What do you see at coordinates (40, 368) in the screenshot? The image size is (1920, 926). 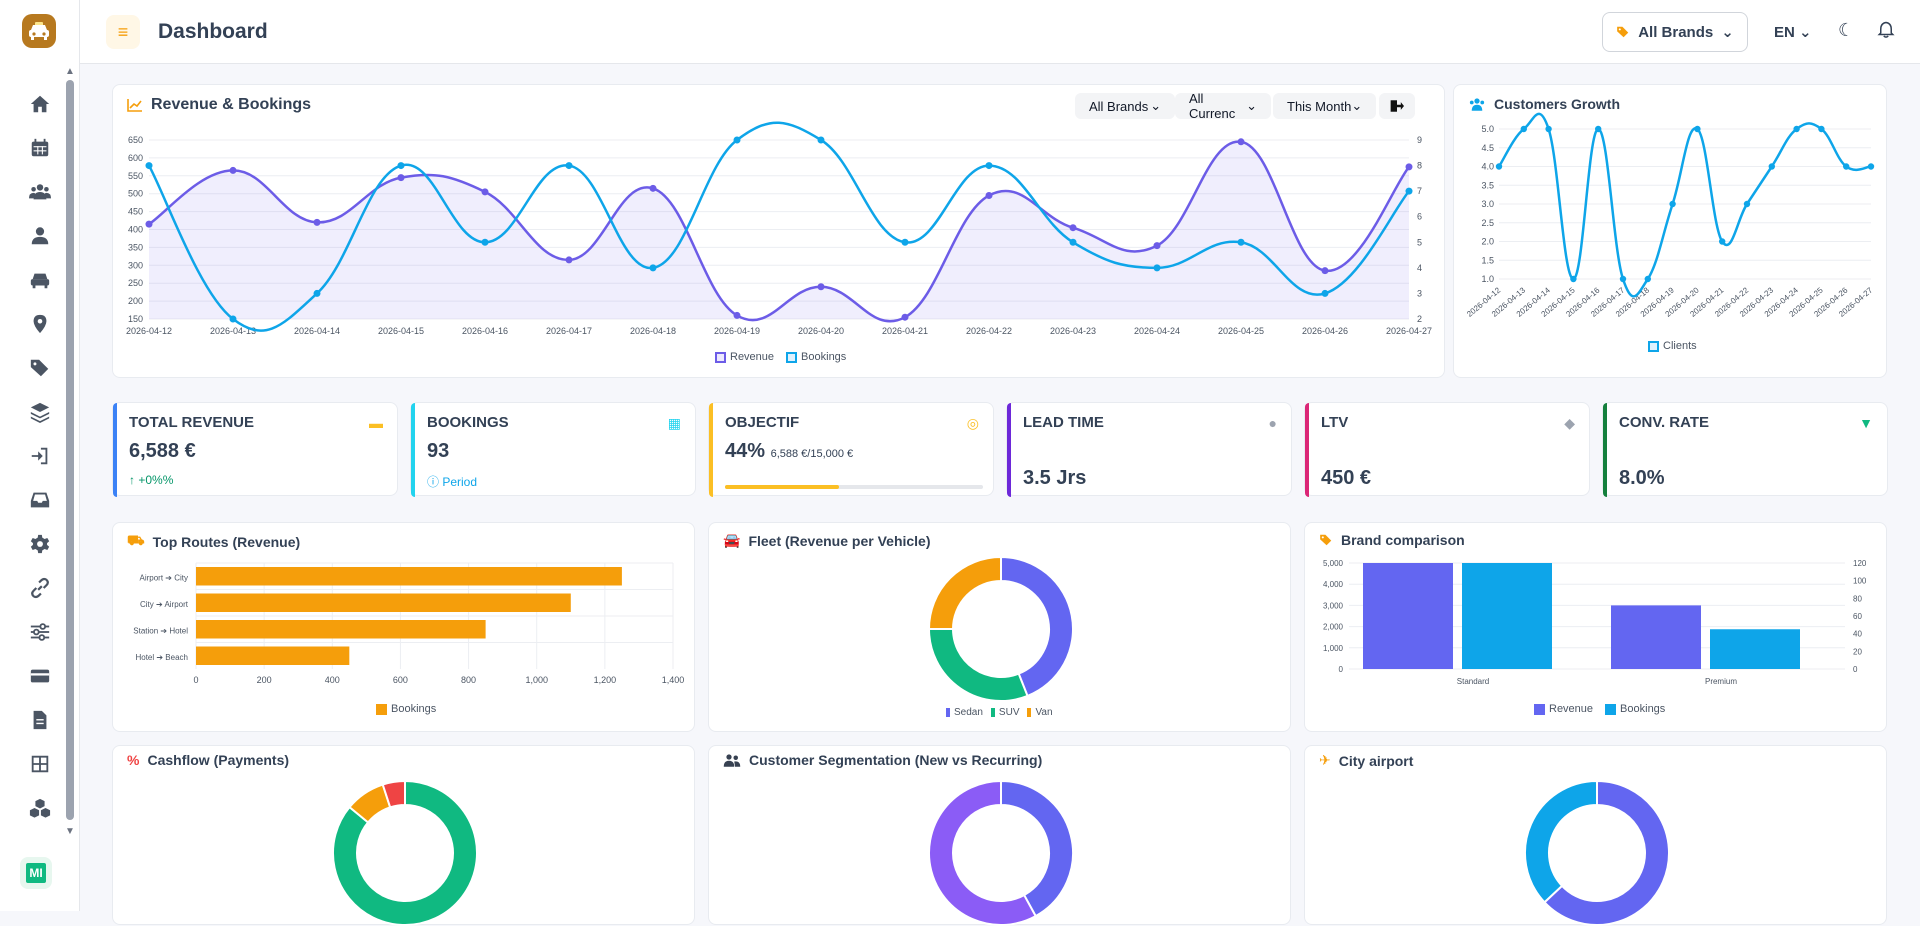 I see `sidebar-item-brands` at bounding box center [40, 368].